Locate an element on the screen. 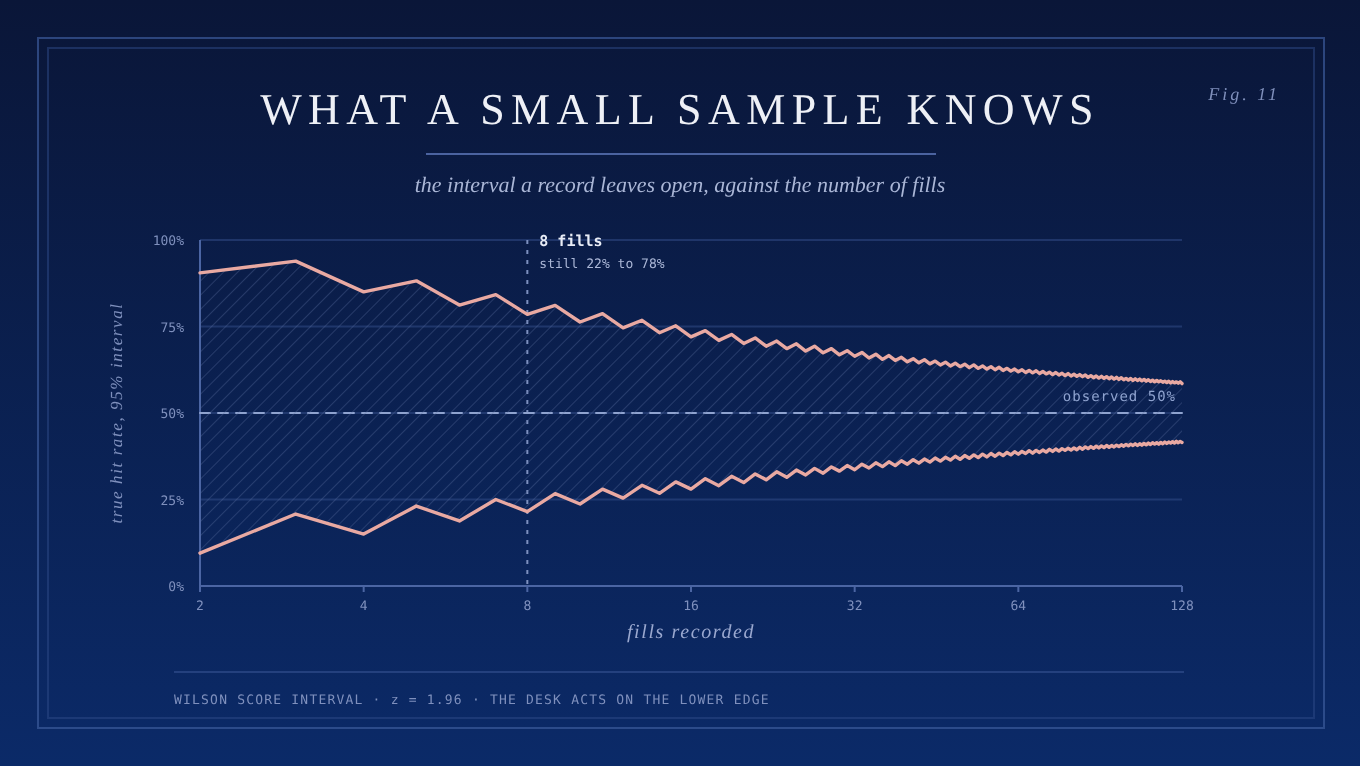  chart-title: WHAT A SMALL SAMPLE KNOWS is located at coordinates (680, 109).